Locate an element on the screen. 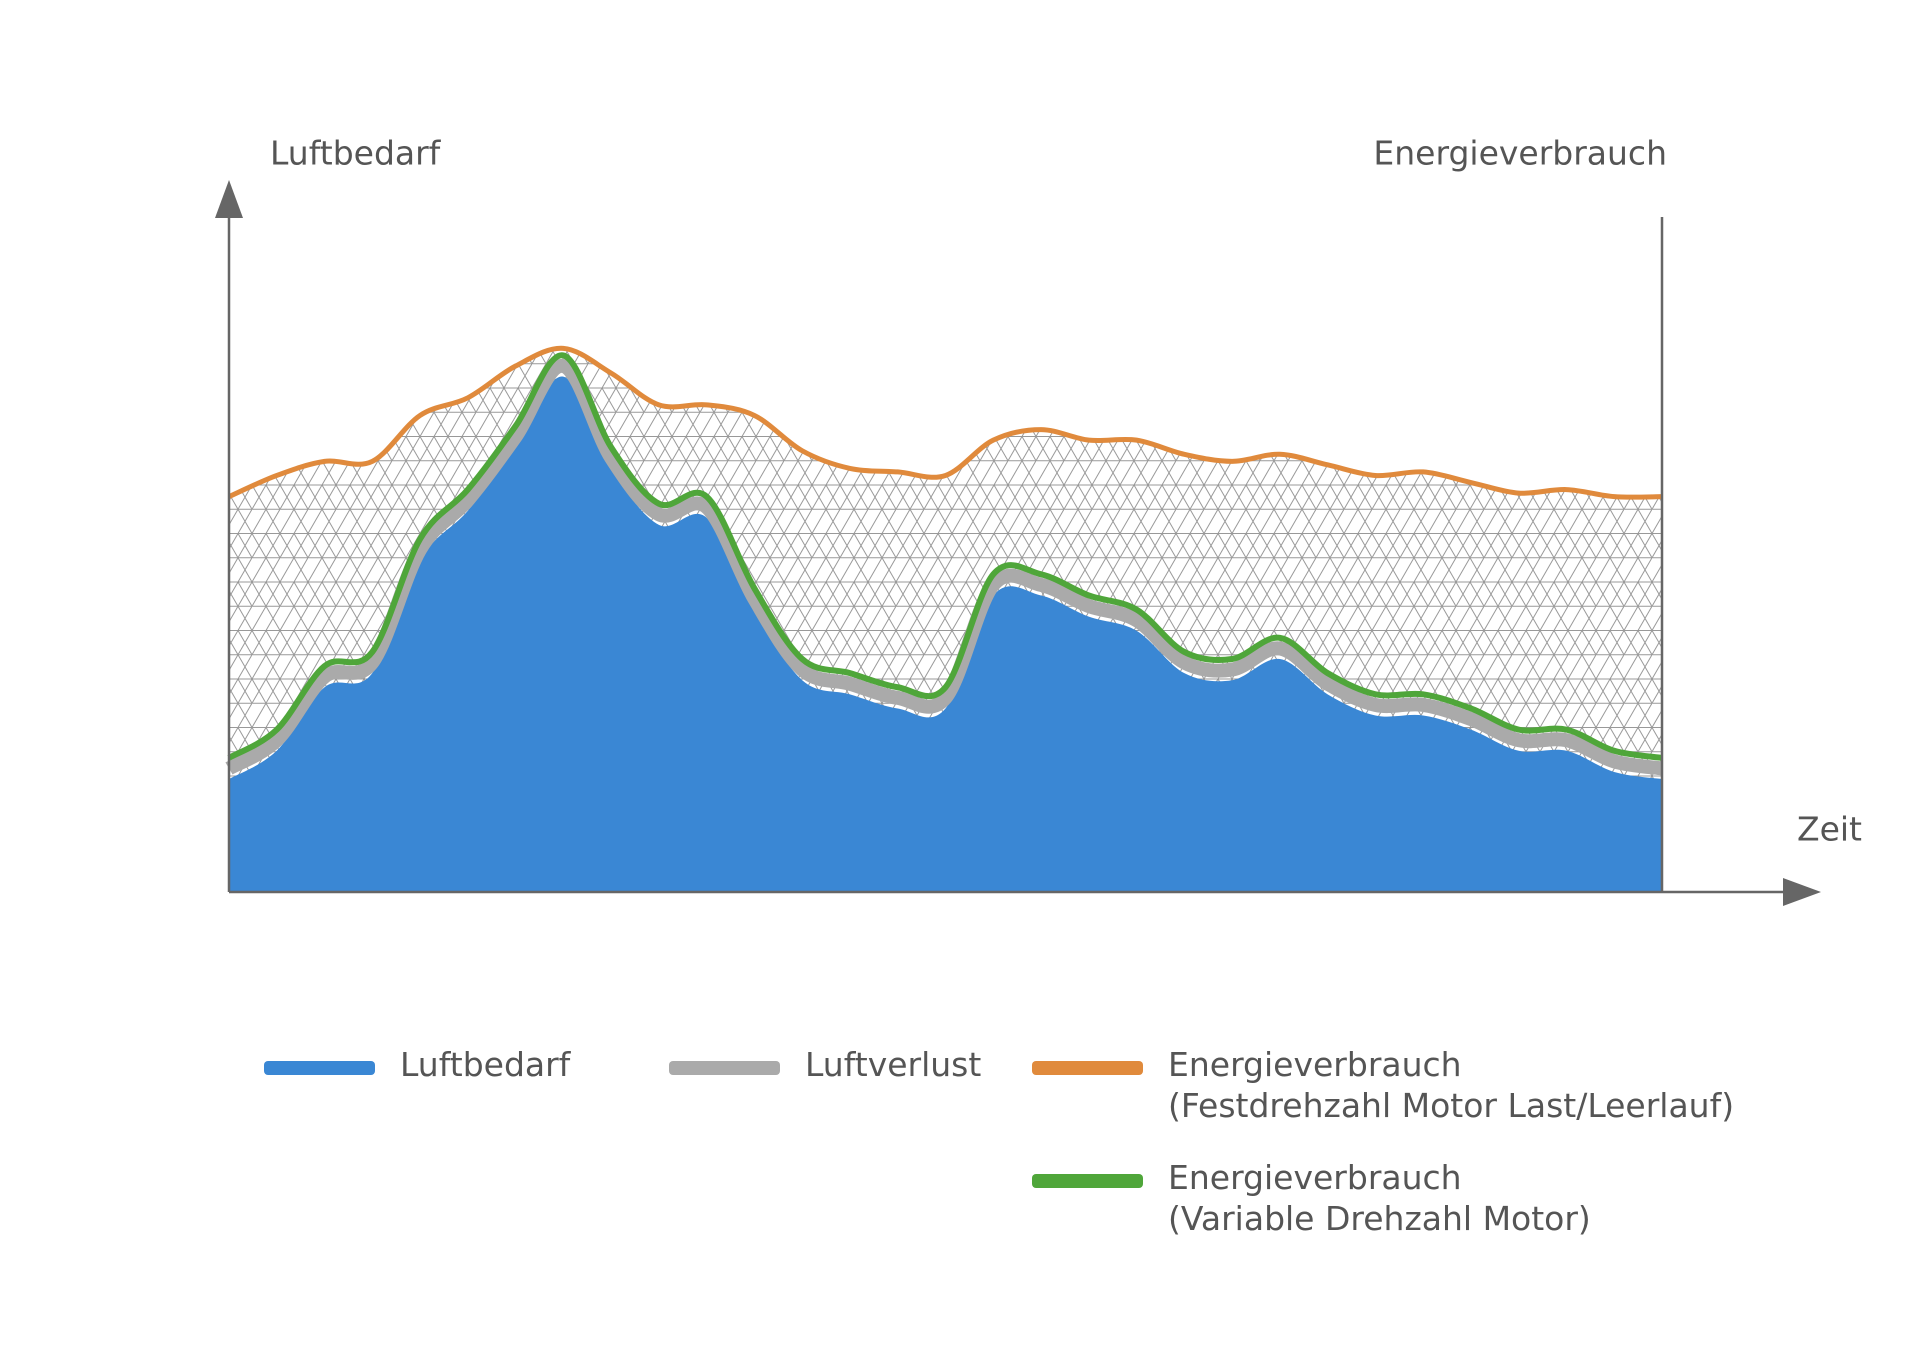 The width and height of the screenshot is (1920, 1358). y2-axis-label: Energieverbrauch is located at coordinates (1520, 153).